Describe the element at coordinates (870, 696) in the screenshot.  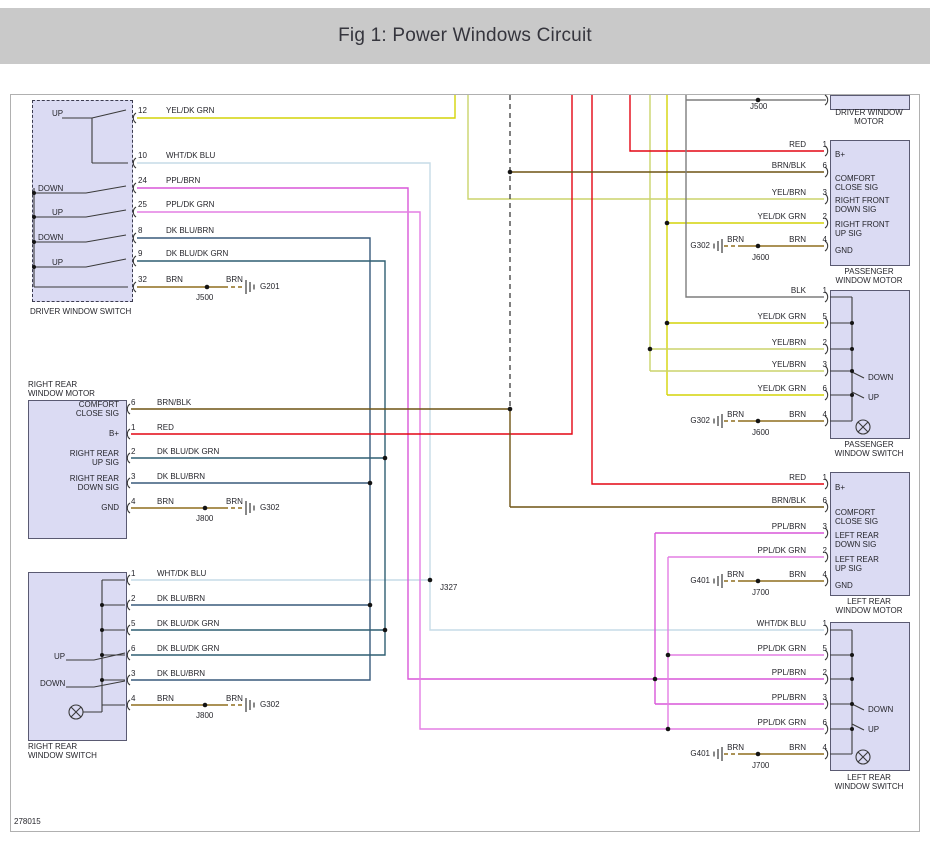
I see `left-rear-window-switch-box` at that location.